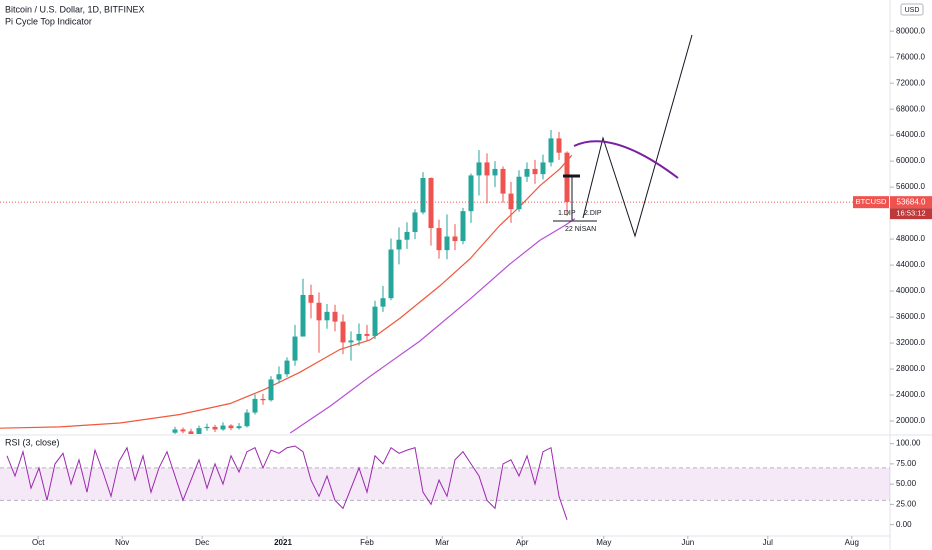  What do you see at coordinates (906, 463) in the screenshot?
I see `y-tick-label: 75.00` at bounding box center [906, 463].